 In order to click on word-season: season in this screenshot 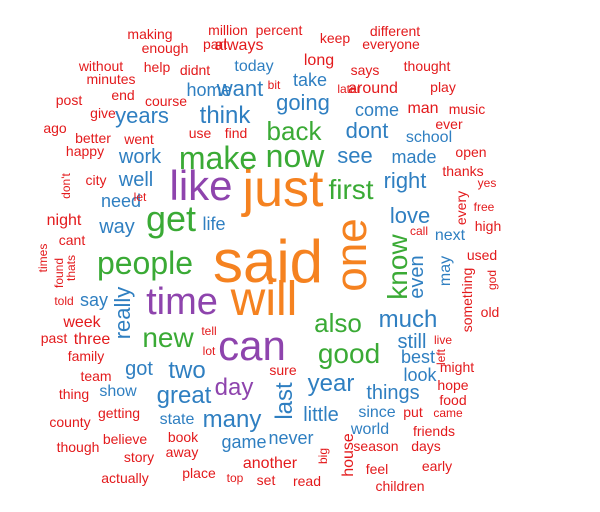, I will do `click(376, 446)`.